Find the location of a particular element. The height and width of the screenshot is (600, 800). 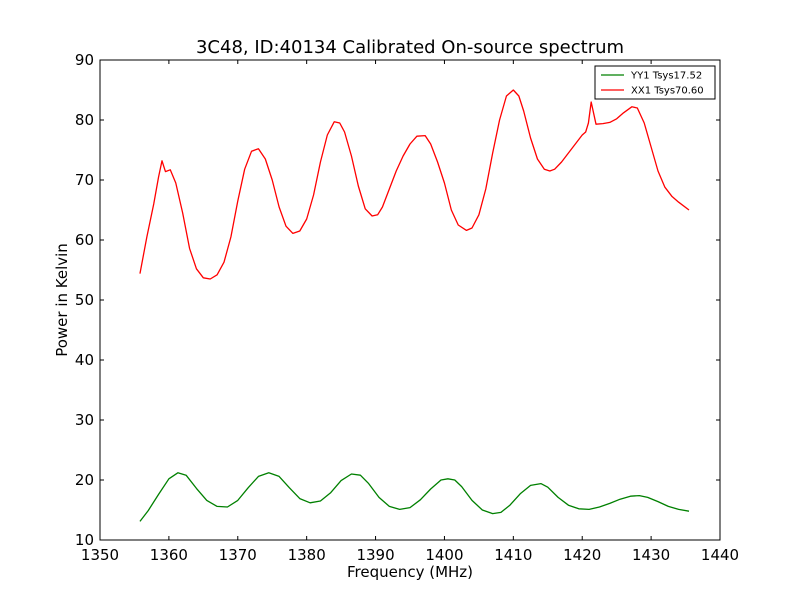

x-tick-label: 1400 is located at coordinates (444, 555).